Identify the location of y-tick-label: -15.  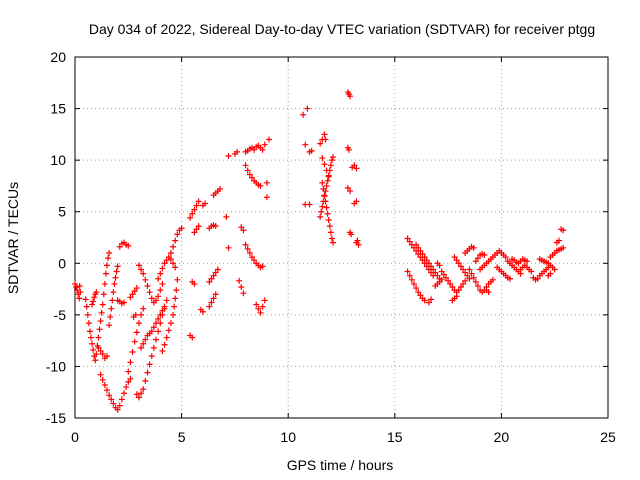
(56, 418).